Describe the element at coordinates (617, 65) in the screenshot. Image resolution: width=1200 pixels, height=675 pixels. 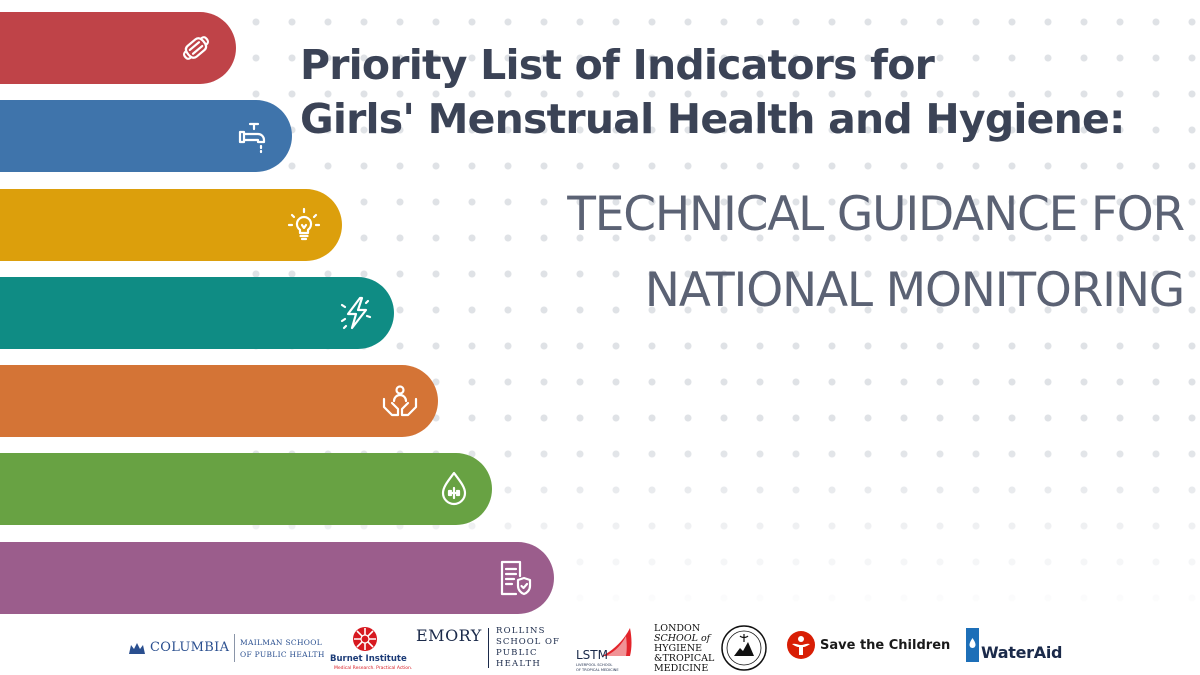
I see `title-line-1: Priority List of Indicators for` at that location.